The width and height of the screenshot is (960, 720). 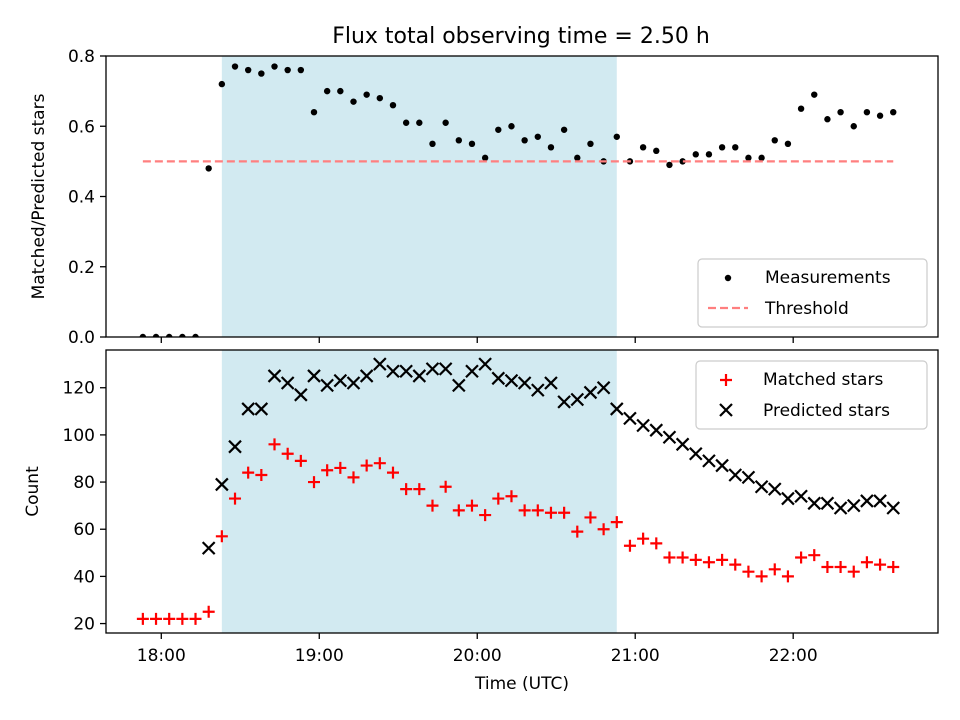 What do you see at coordinates (81, 338) in the screenshot?
I see `top-y-tick-label: 0.0` at bounding box center [81, 338].